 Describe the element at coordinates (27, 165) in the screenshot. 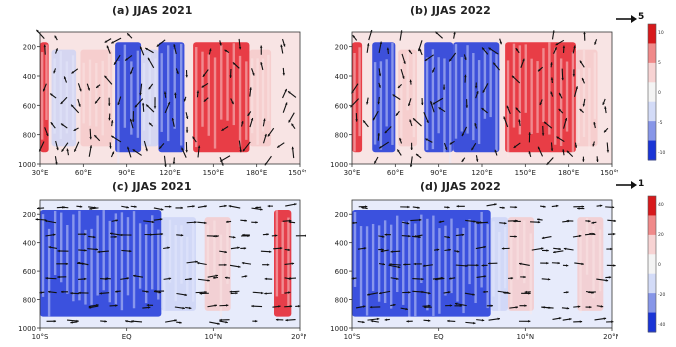

I see `y-tick-label: 1000` at that location.